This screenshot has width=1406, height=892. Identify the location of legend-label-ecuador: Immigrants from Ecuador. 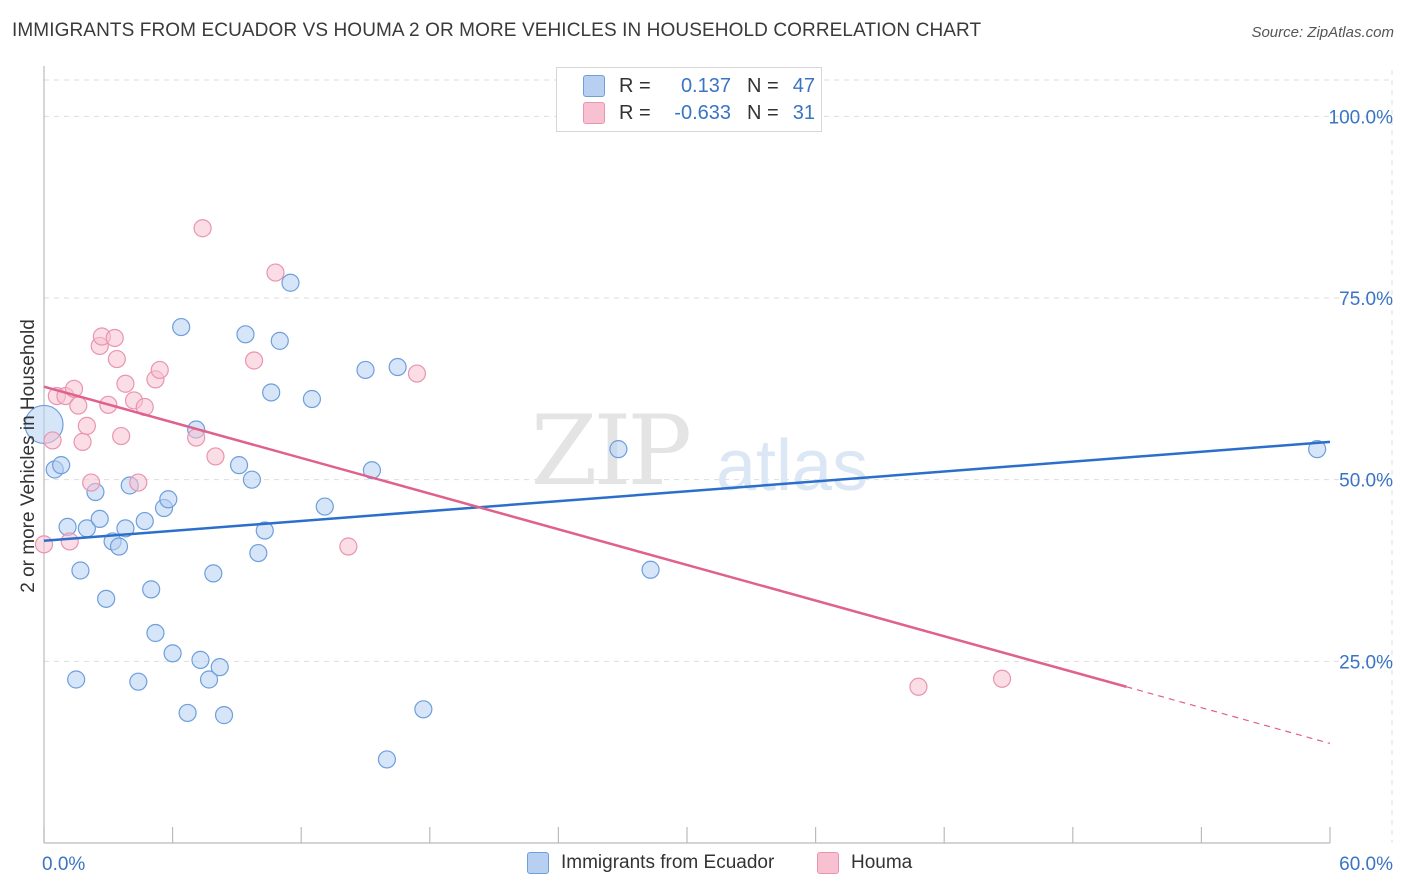
(668, 862).